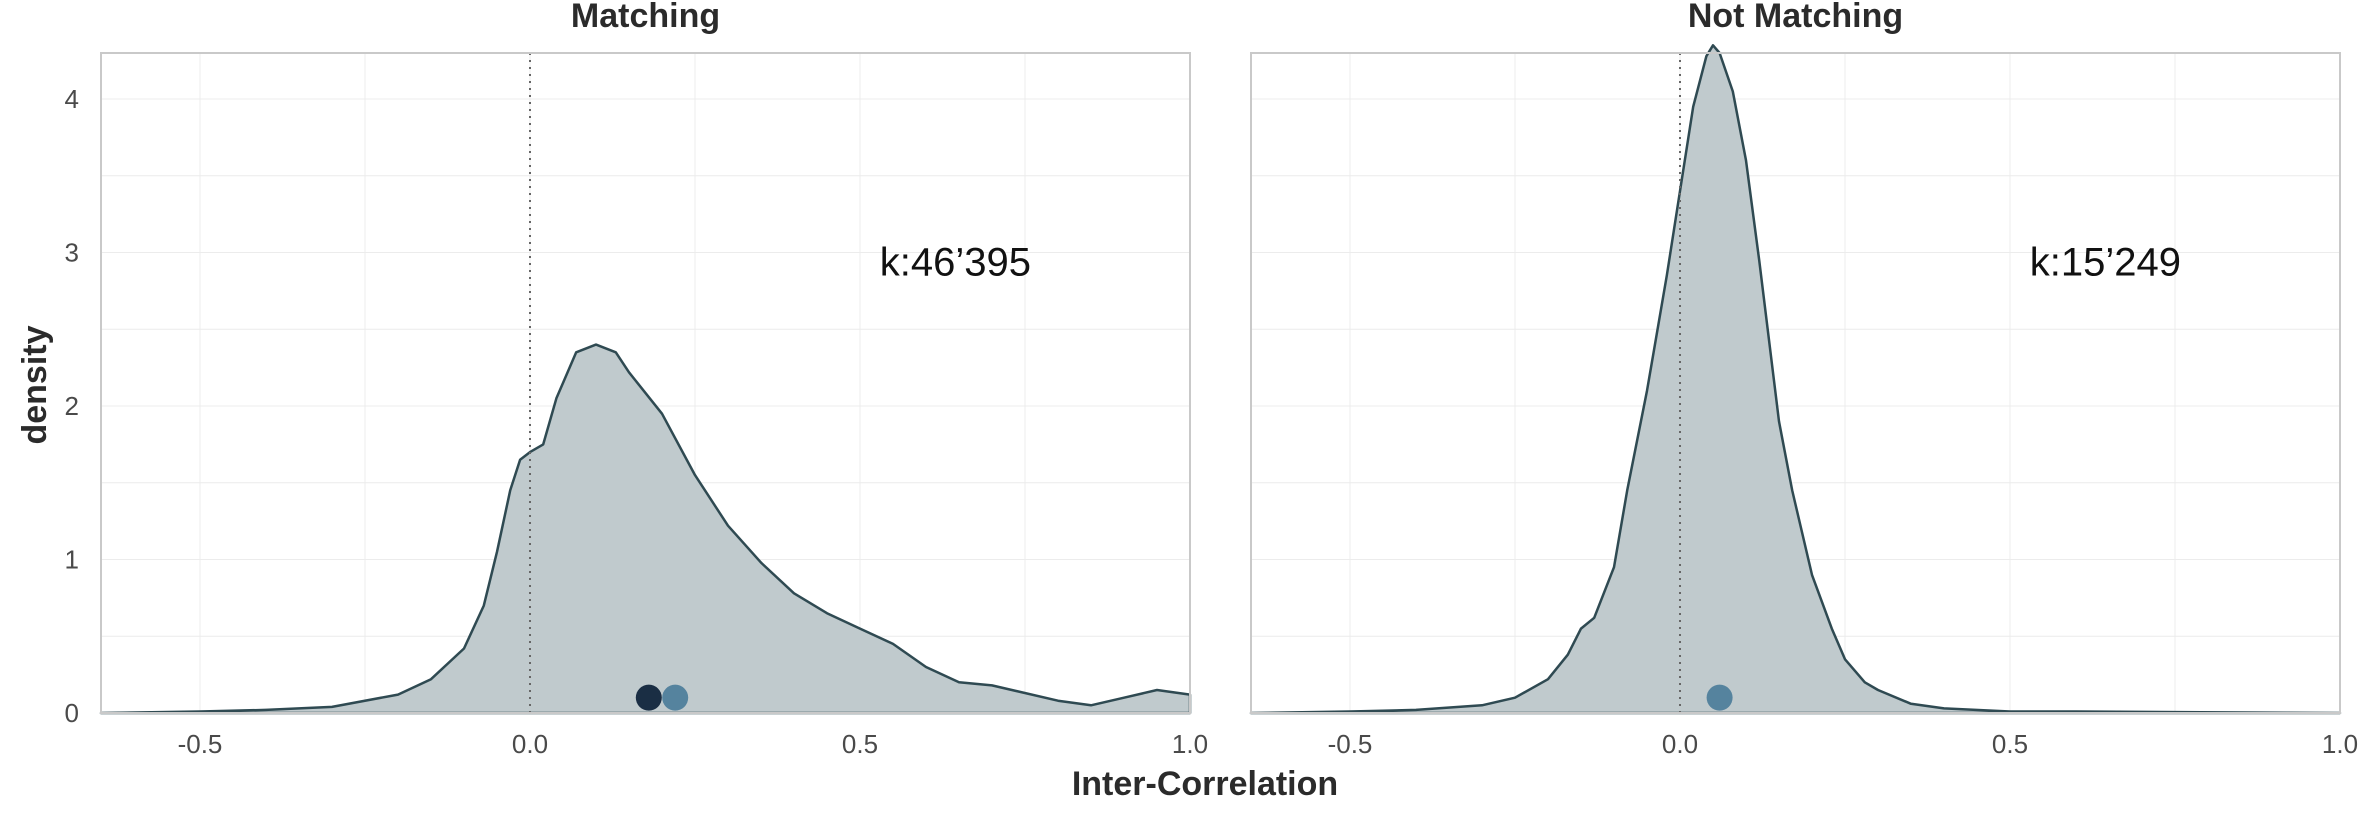 Image resolution: width=2362 pixels, height=826 pixels. Describe the element at coordinates (1795, 17) in the screenshot. I see `panel-title: Not Matching` at that location.